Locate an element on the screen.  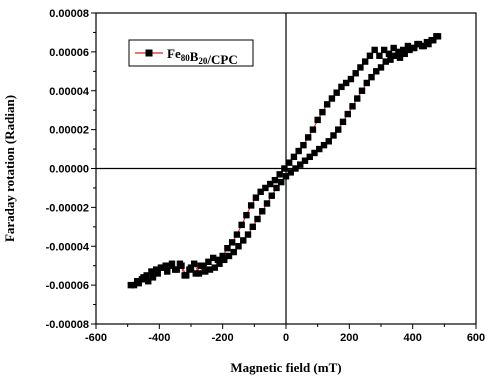
x-tick-label: 0 is located at coordinates (286, 338).